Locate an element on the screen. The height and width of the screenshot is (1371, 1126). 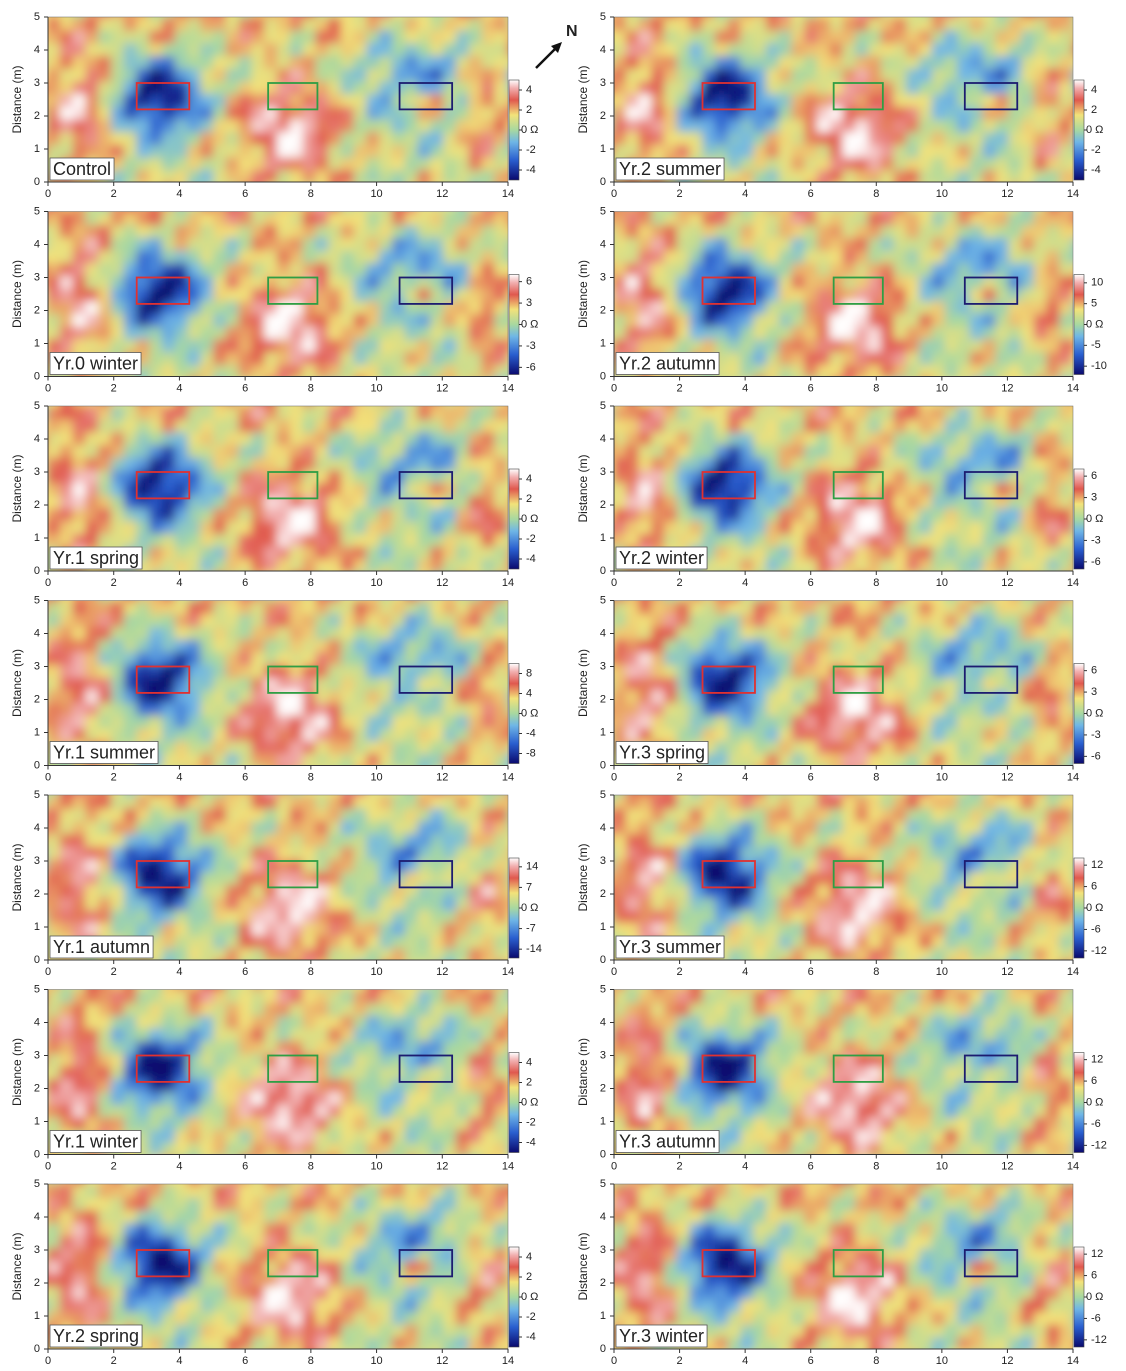
x-tick-label: 2 is located at coordinates (114, 972).